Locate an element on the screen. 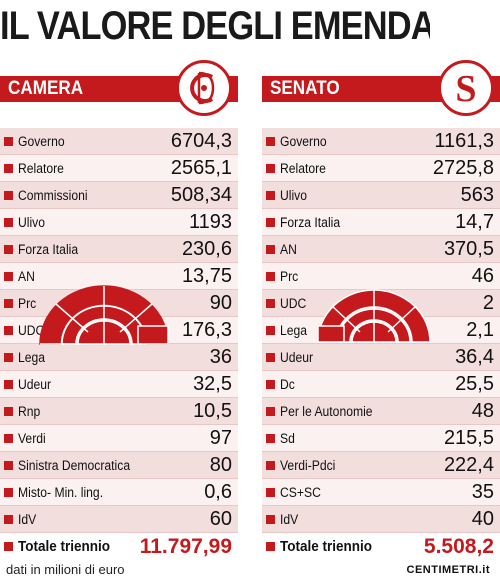 This screenshot has height=584, width=500. row-value: 36 is located at coordinates (220, 357).